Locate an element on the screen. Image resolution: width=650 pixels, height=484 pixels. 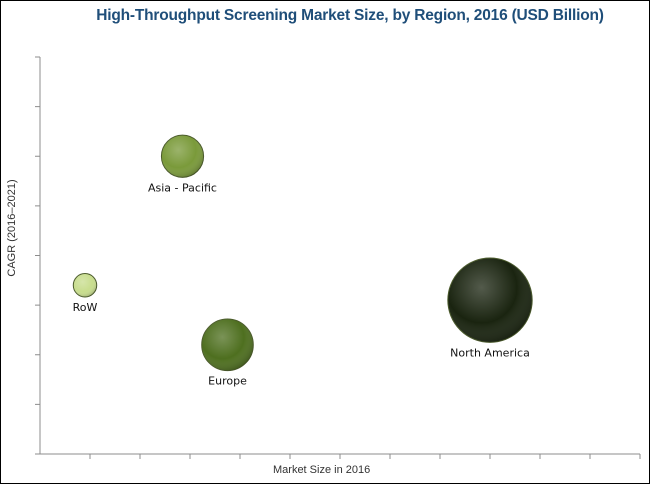
bubble-label-north-america: North America is located at coordinates (490, 352).